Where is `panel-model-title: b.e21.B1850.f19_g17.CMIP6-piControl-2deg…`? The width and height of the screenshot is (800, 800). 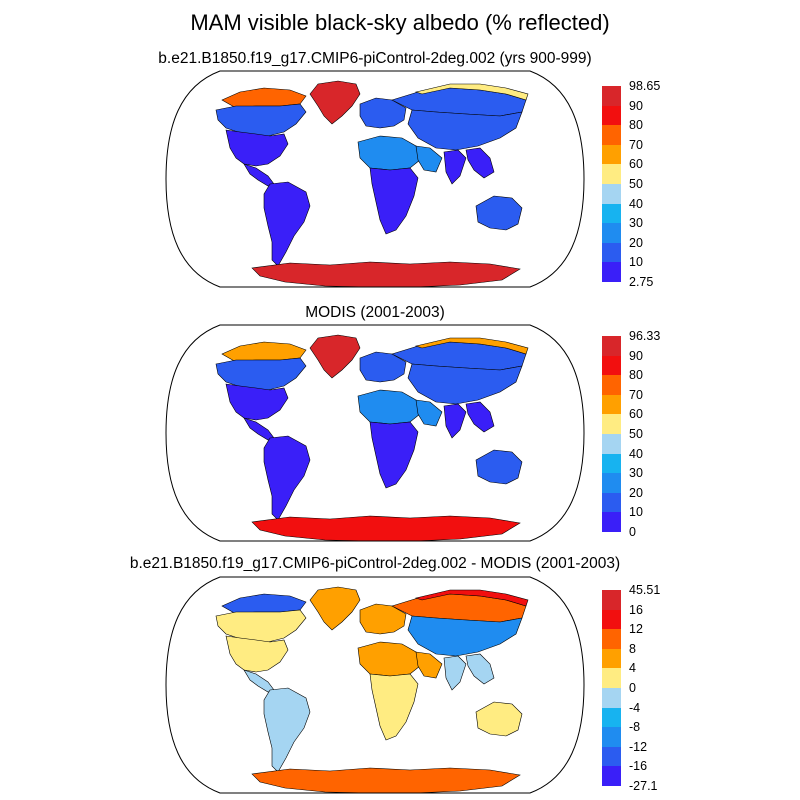 panel-model-title: b.e21.B1850.f19_g17.CMIP6-piControl-2deg… is located at coordinates (375, 58).